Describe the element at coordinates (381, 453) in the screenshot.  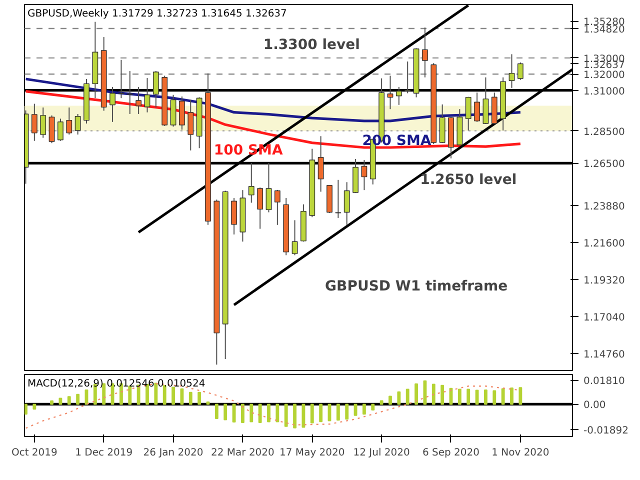
I see `x-tick-label: 12 Jul 2020` at that location.